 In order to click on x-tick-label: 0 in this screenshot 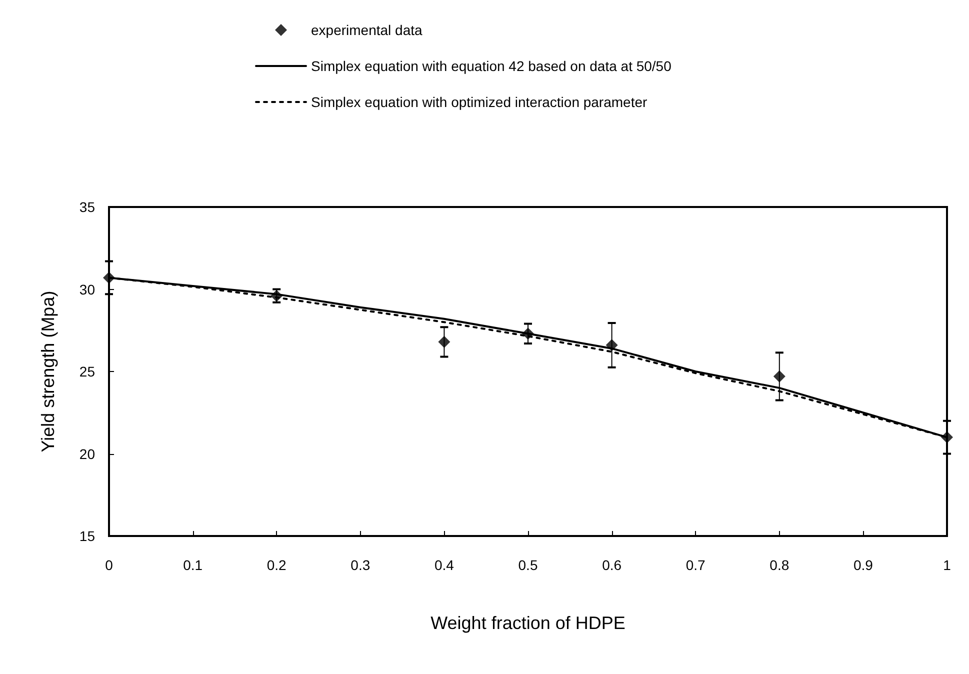, I will do `click(109, 565)`.